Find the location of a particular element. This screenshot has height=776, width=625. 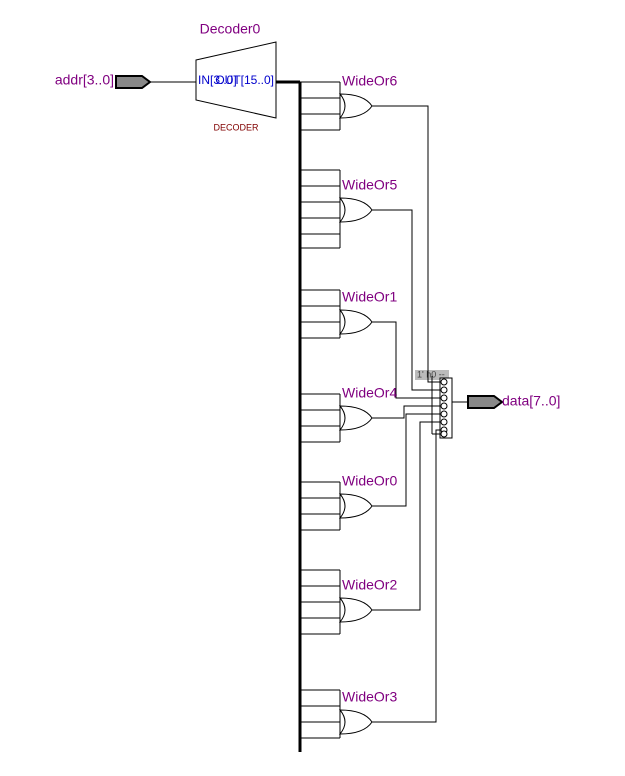

input-pin-label: addr[3..0] is located at coordinates (84, 80).